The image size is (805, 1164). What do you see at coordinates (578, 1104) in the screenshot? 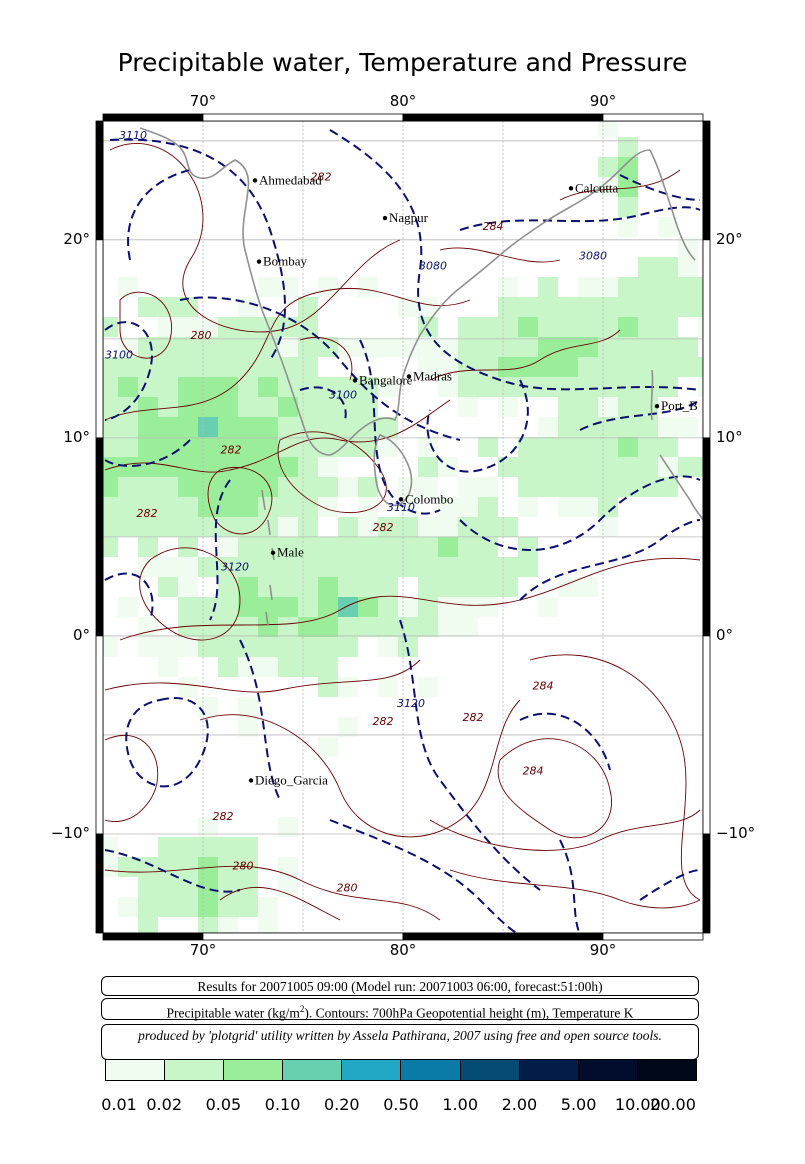
I see `colorbar-label: 5.00` at bounding box center [578, 1104].